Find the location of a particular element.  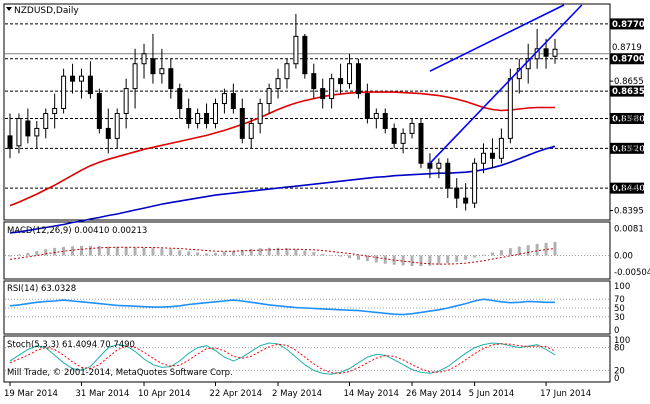

rsi-axis-label: 0 is located at coordinates (616, 331).